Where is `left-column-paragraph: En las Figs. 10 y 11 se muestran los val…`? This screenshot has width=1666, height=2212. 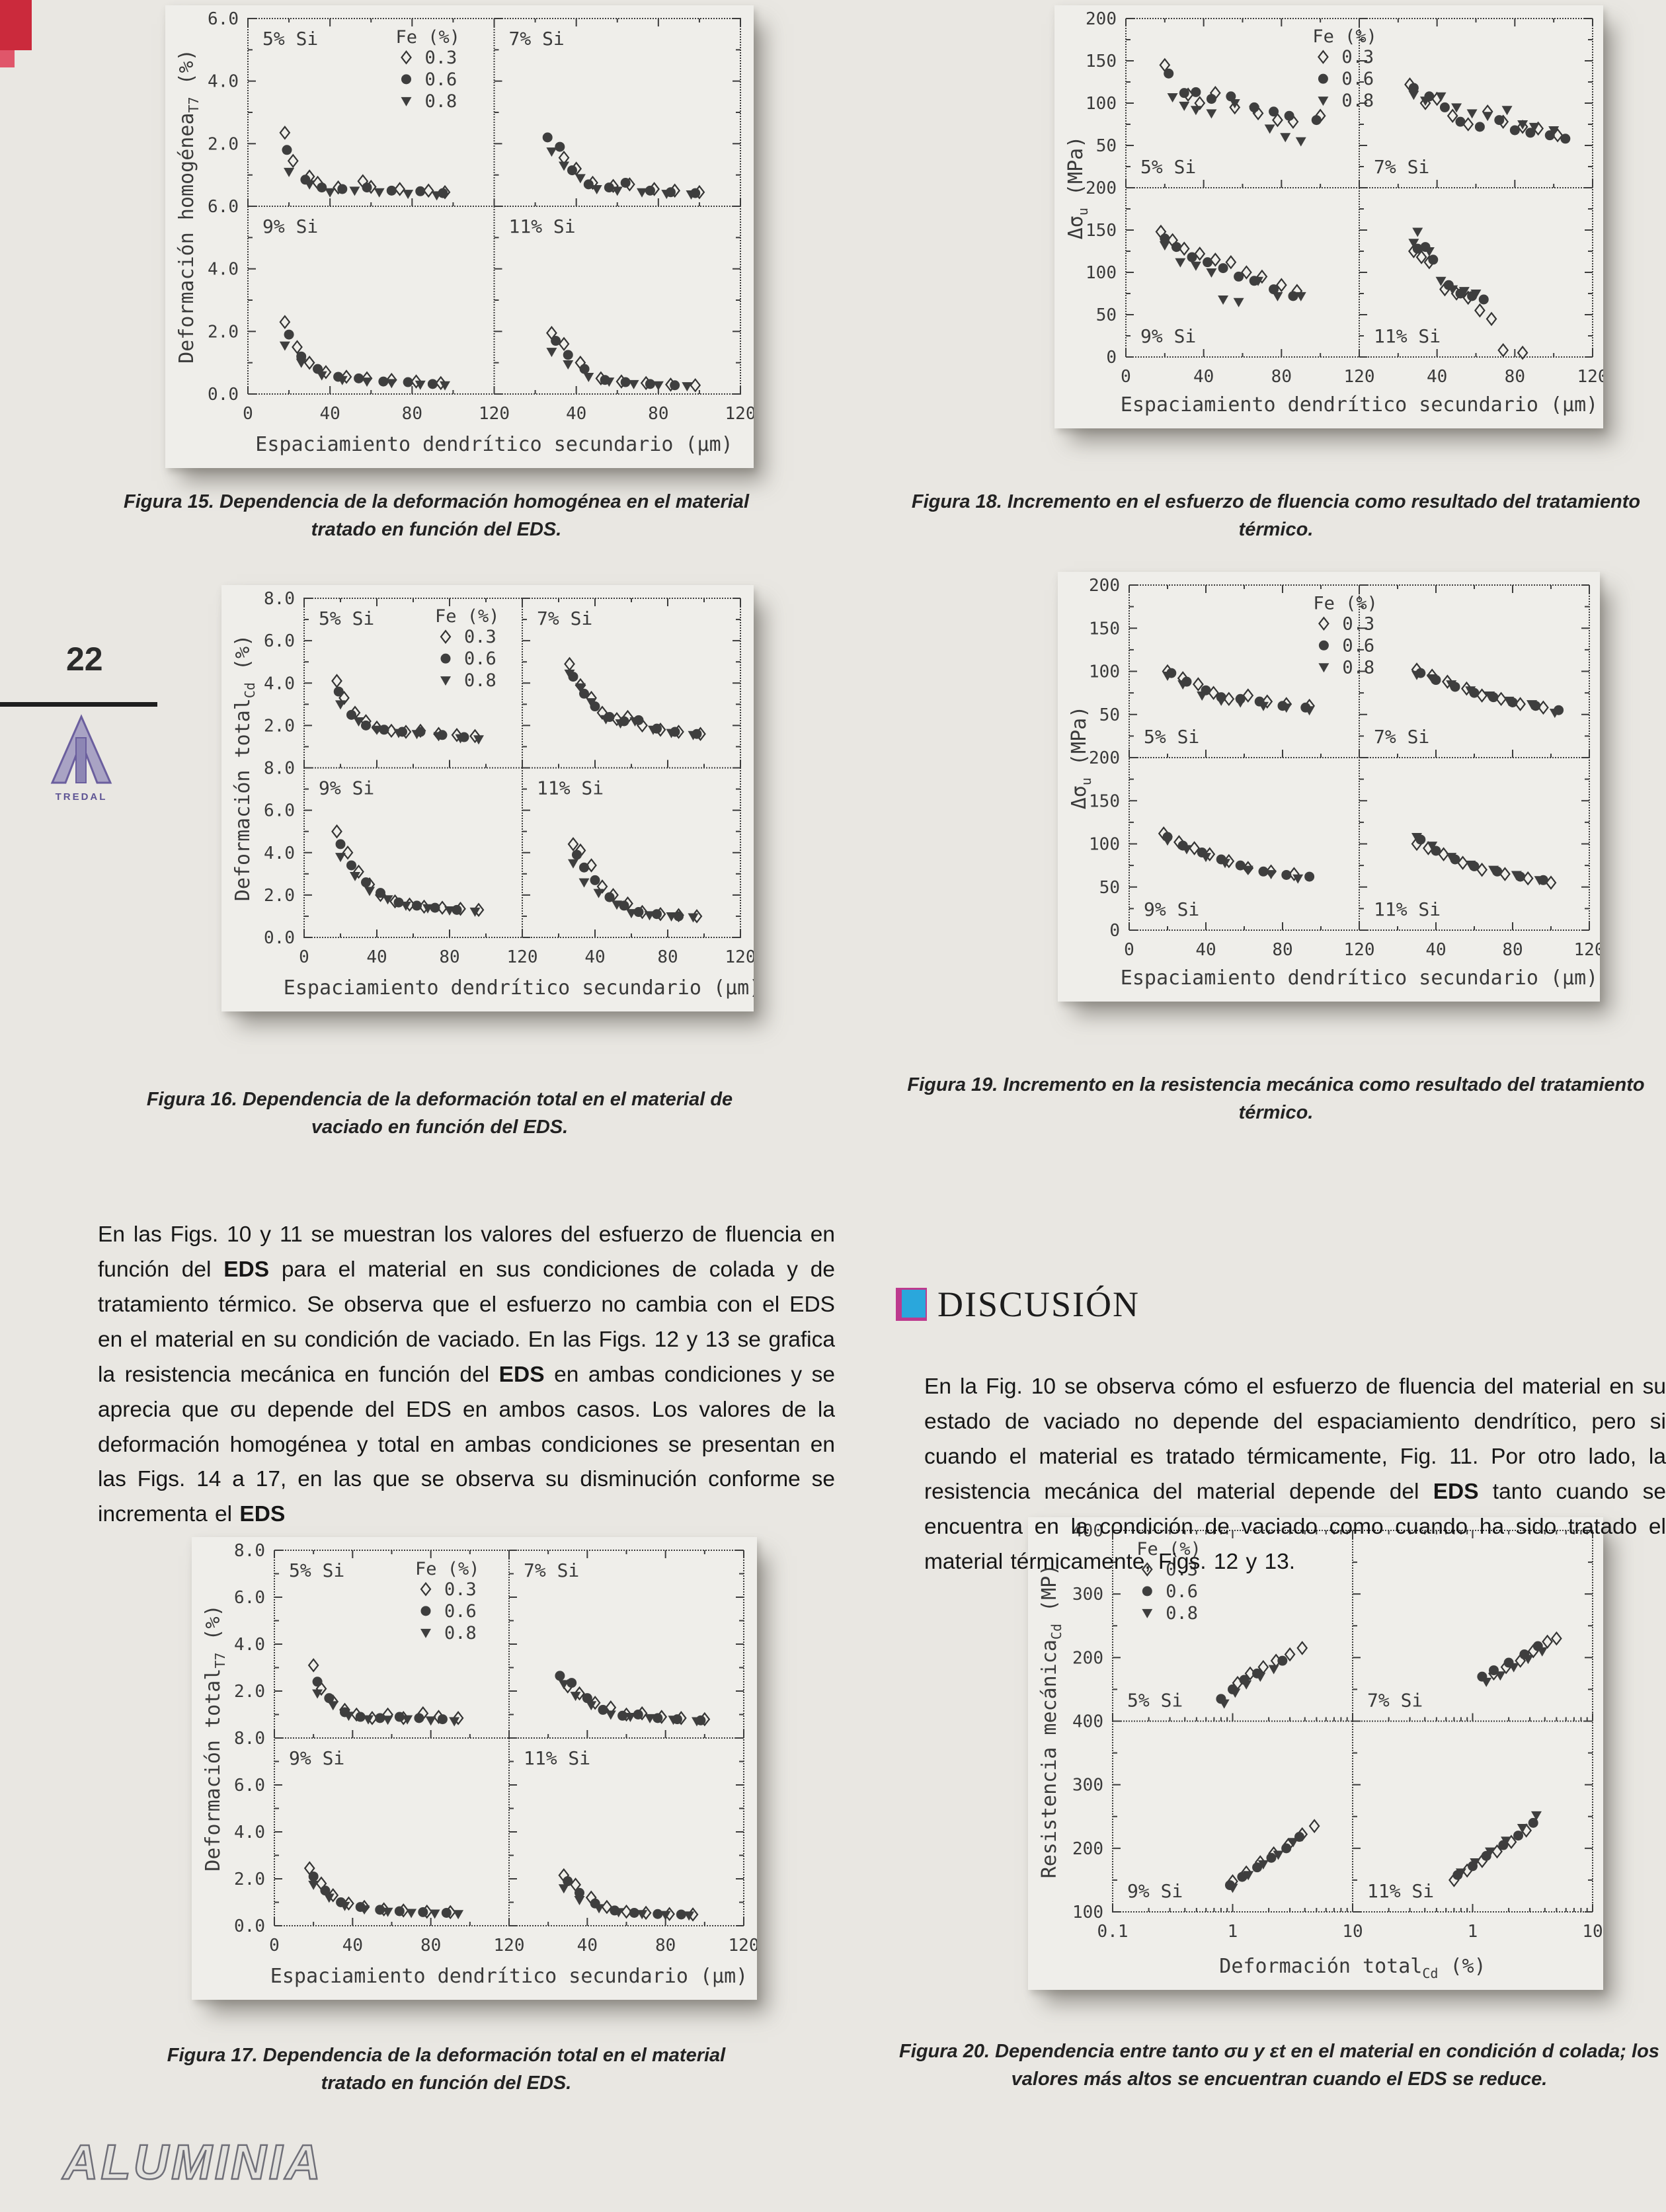 left-column-paragraph: En las Figs. 10 y 11 se muestran los val… is located at coordinates (467, 1374).